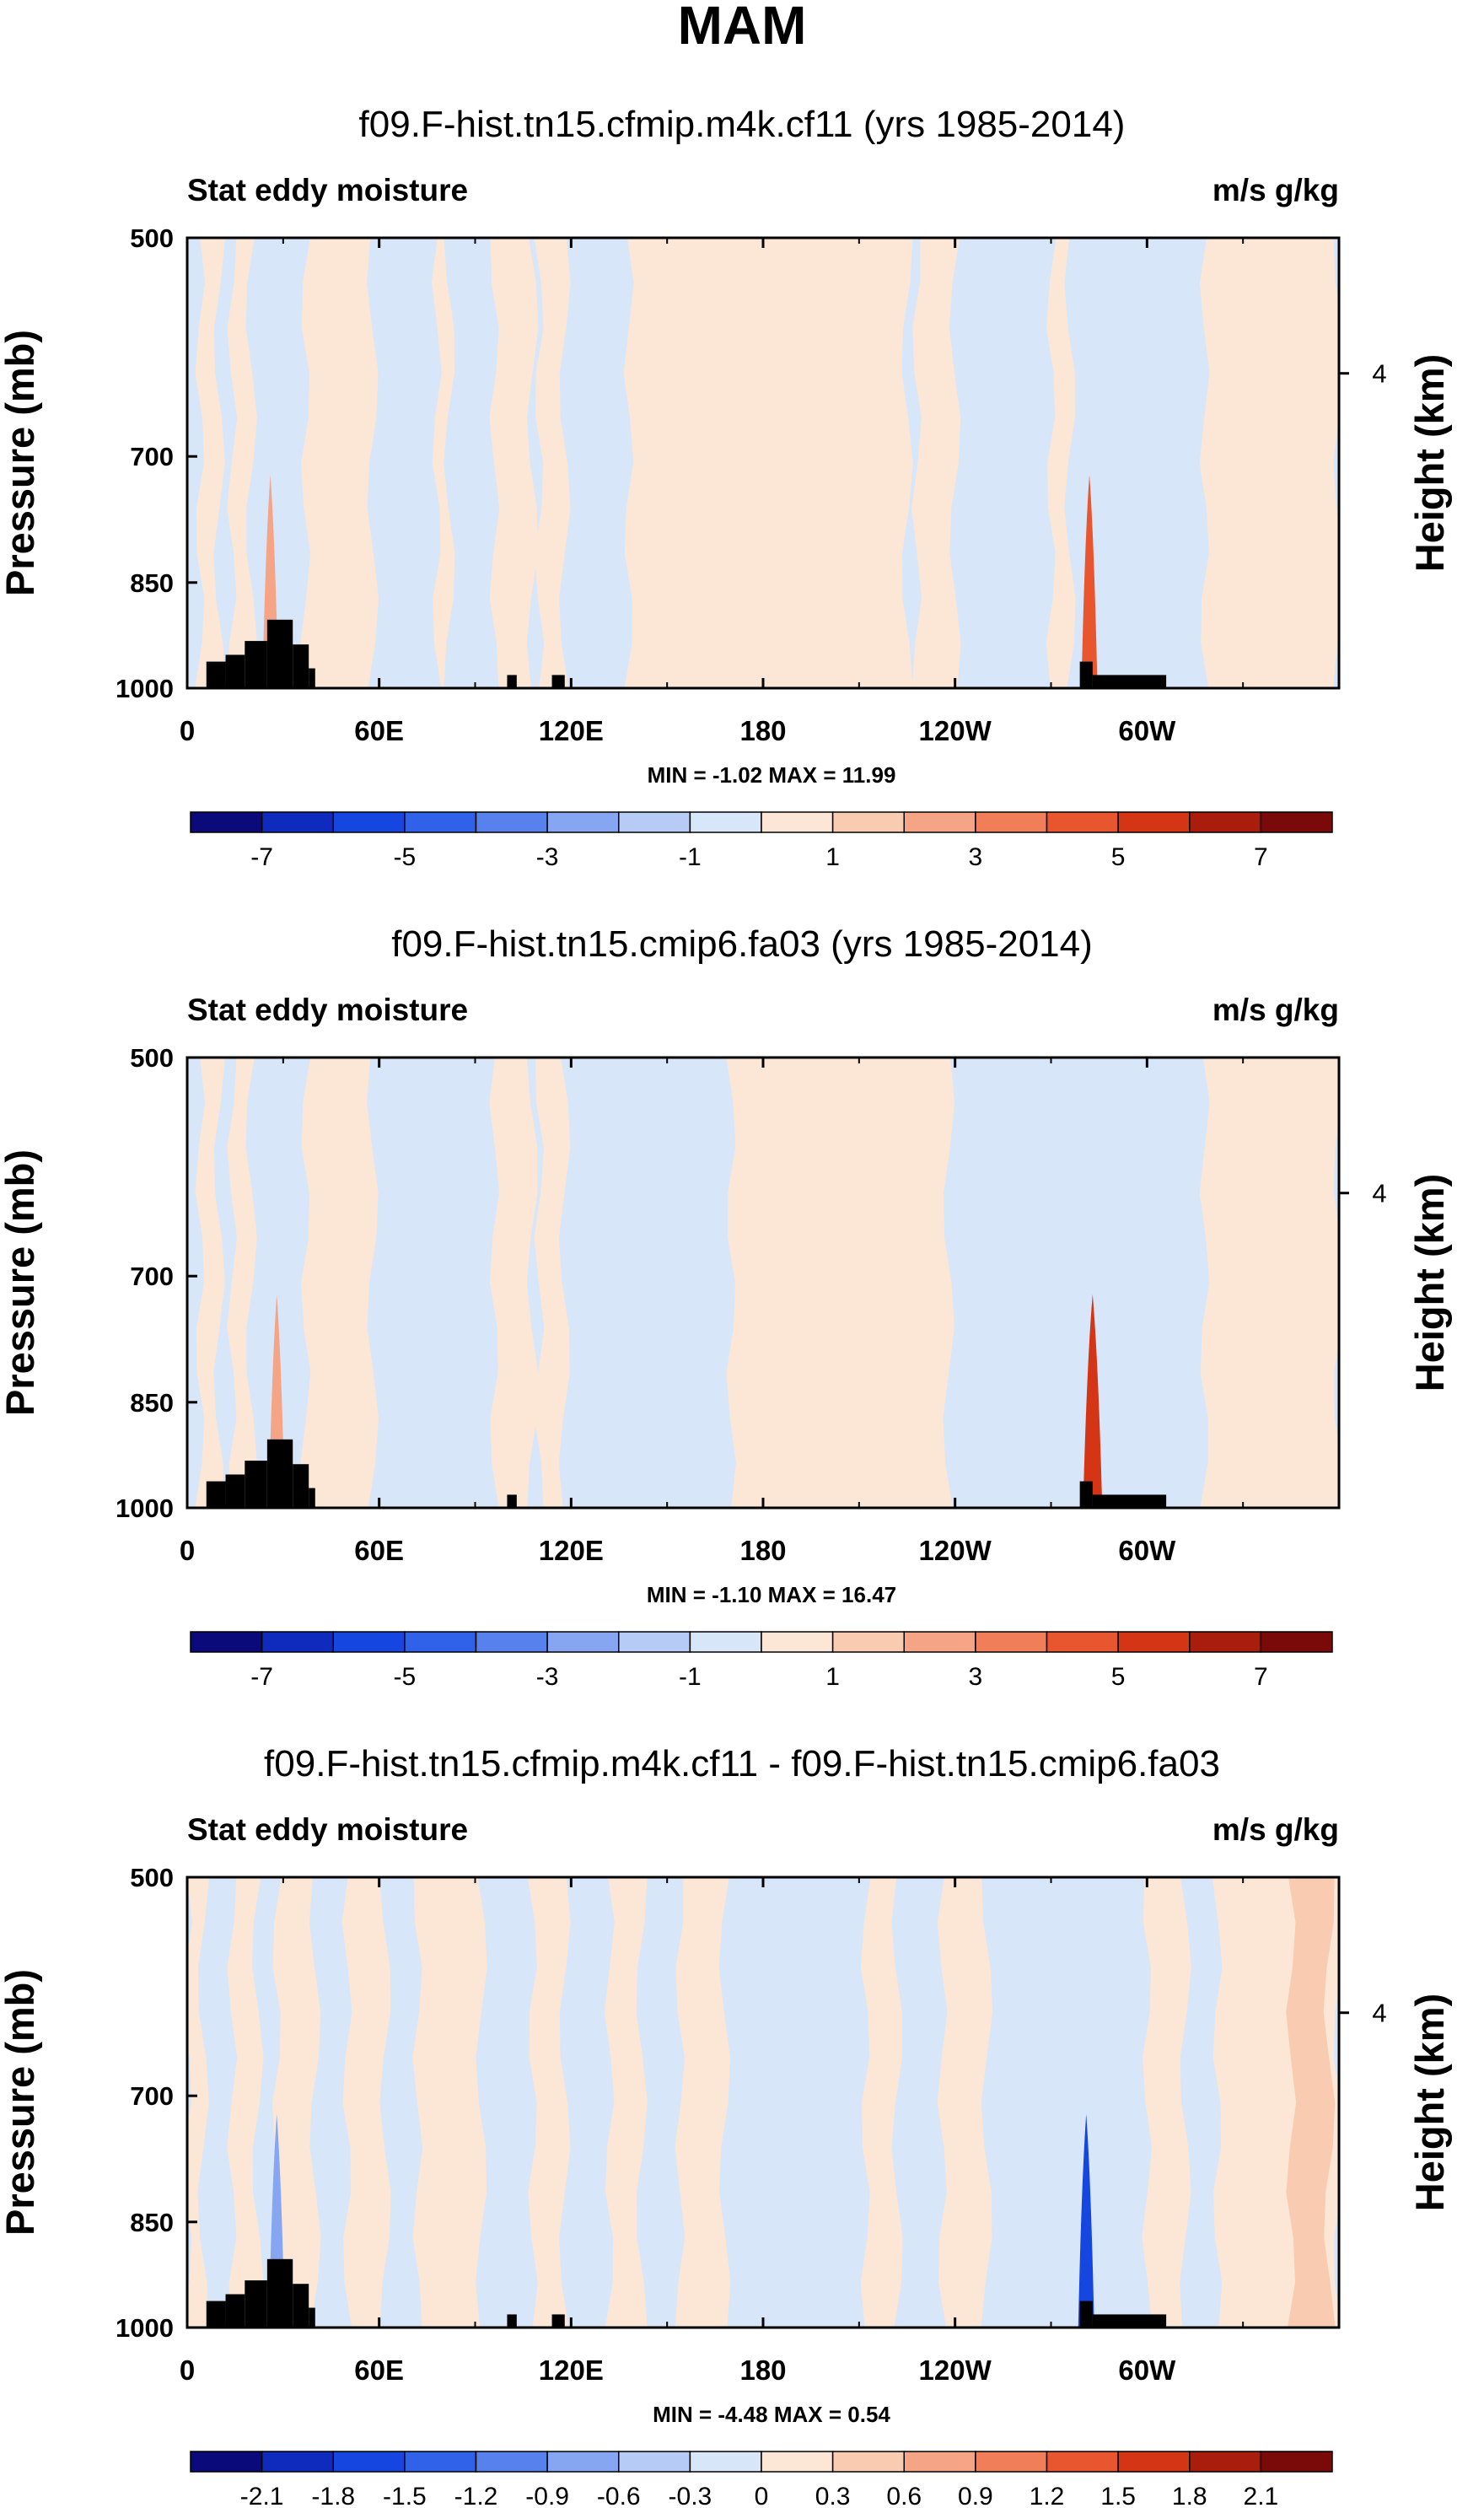  Describe the element at coordinates (1047, 2495) in the screenshot. I see `colorbar-label: 1.2` at that location.